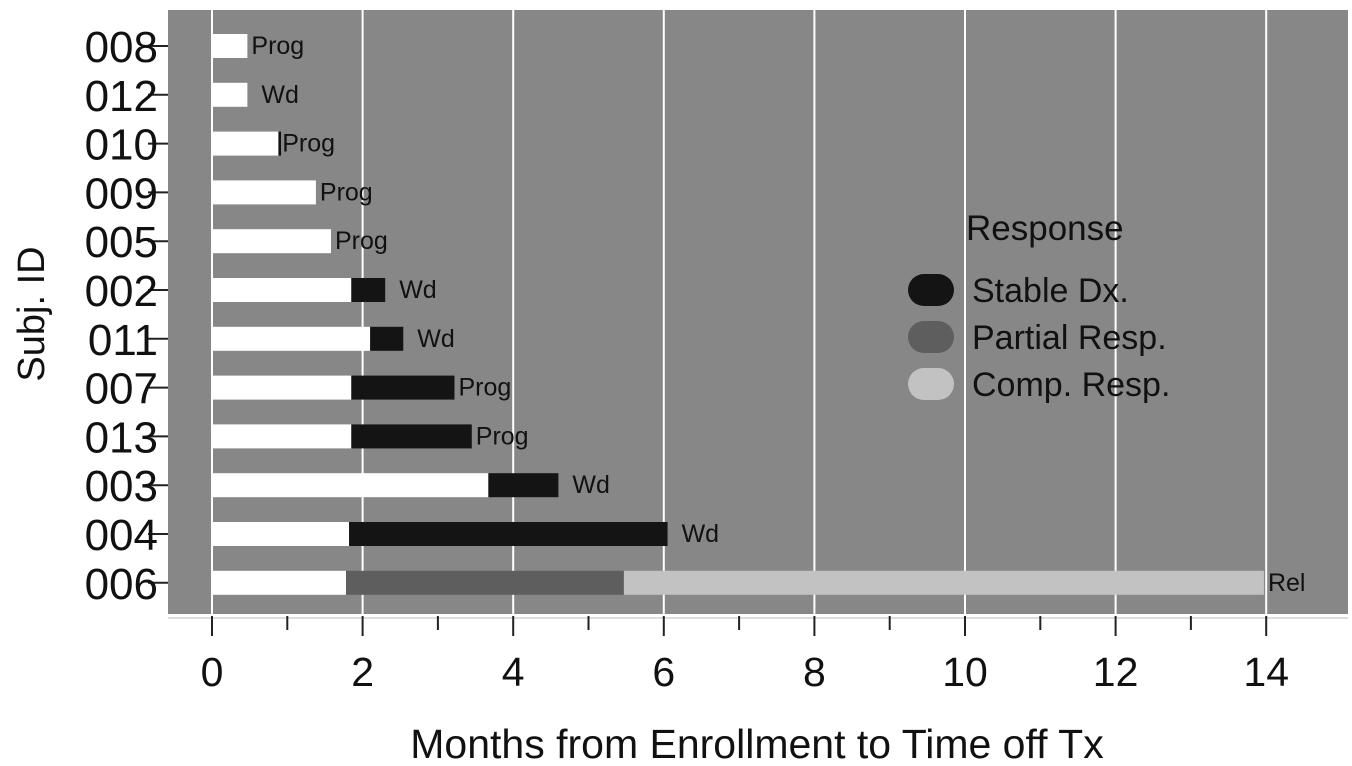  I want to click on y-axis-title: Subj. ID, so click(32, 313).